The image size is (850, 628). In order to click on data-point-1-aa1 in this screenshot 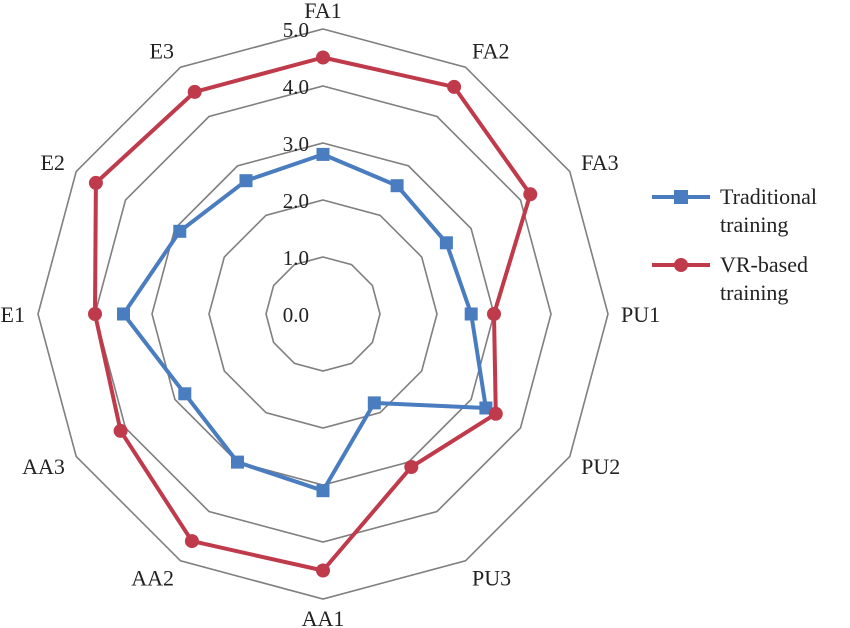, I will do `click(323, 570)`.